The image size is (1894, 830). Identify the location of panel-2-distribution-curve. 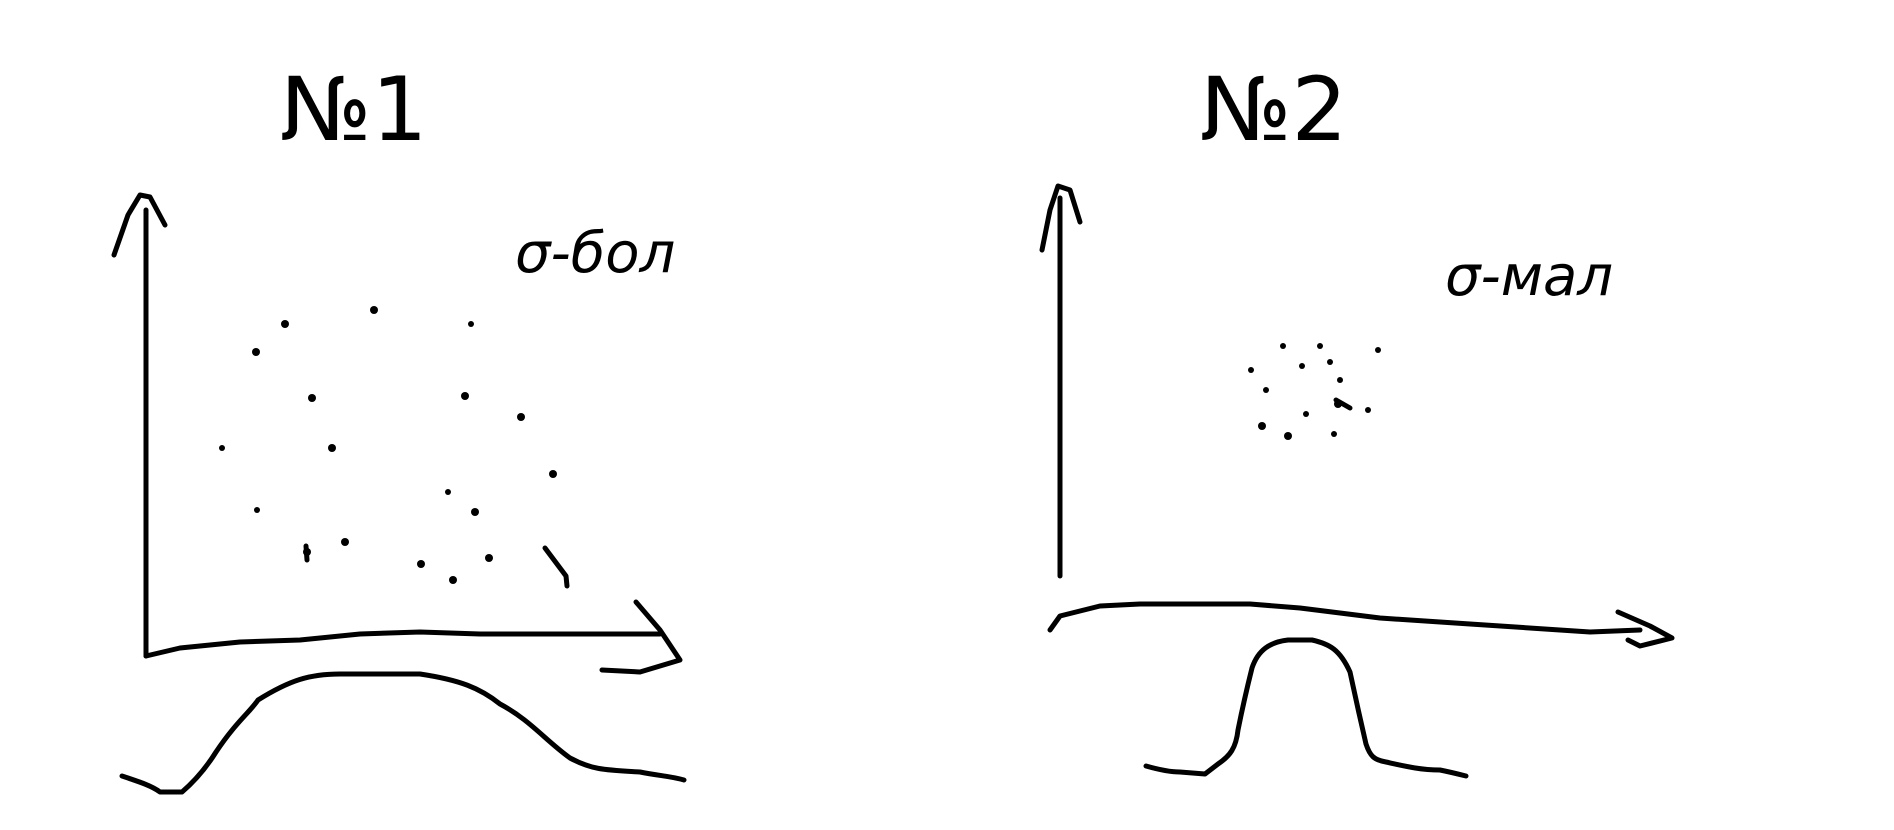
(1306, 708).